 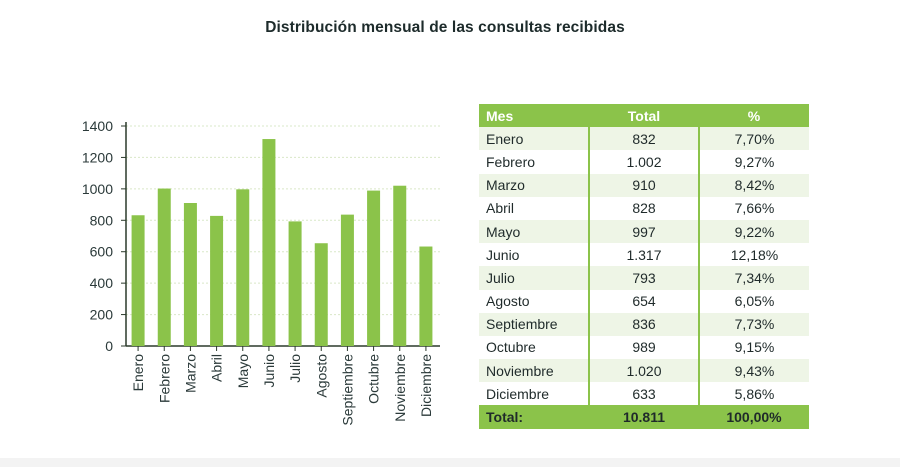 I want to click on table-row: Noviembre 1.020 9,43%, so click(x=644, y=371).